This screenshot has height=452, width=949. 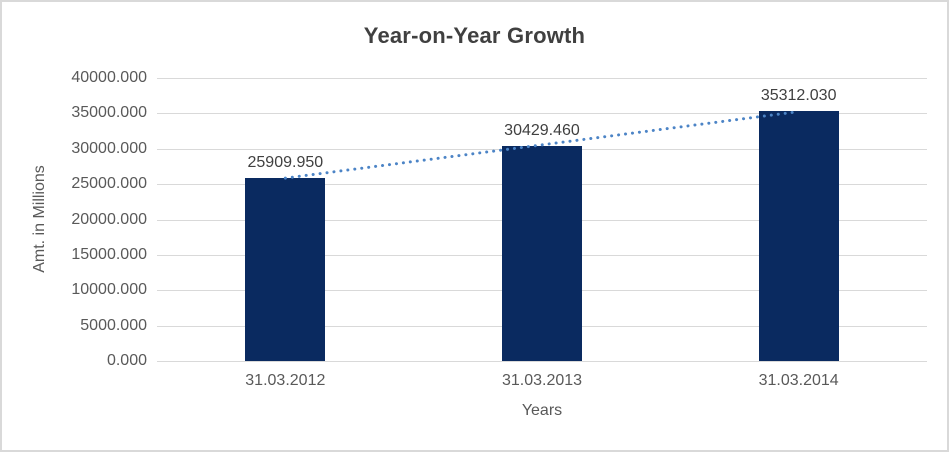 I want to click on y-tick-label: 20000.000, so click(x=109, y=219).